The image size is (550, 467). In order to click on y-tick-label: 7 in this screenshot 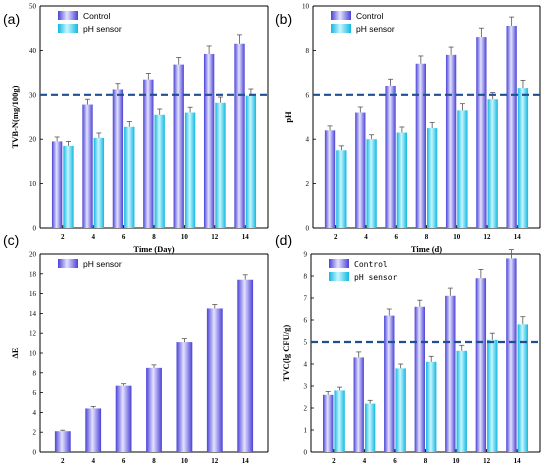, I will do `click(306, 299)`.